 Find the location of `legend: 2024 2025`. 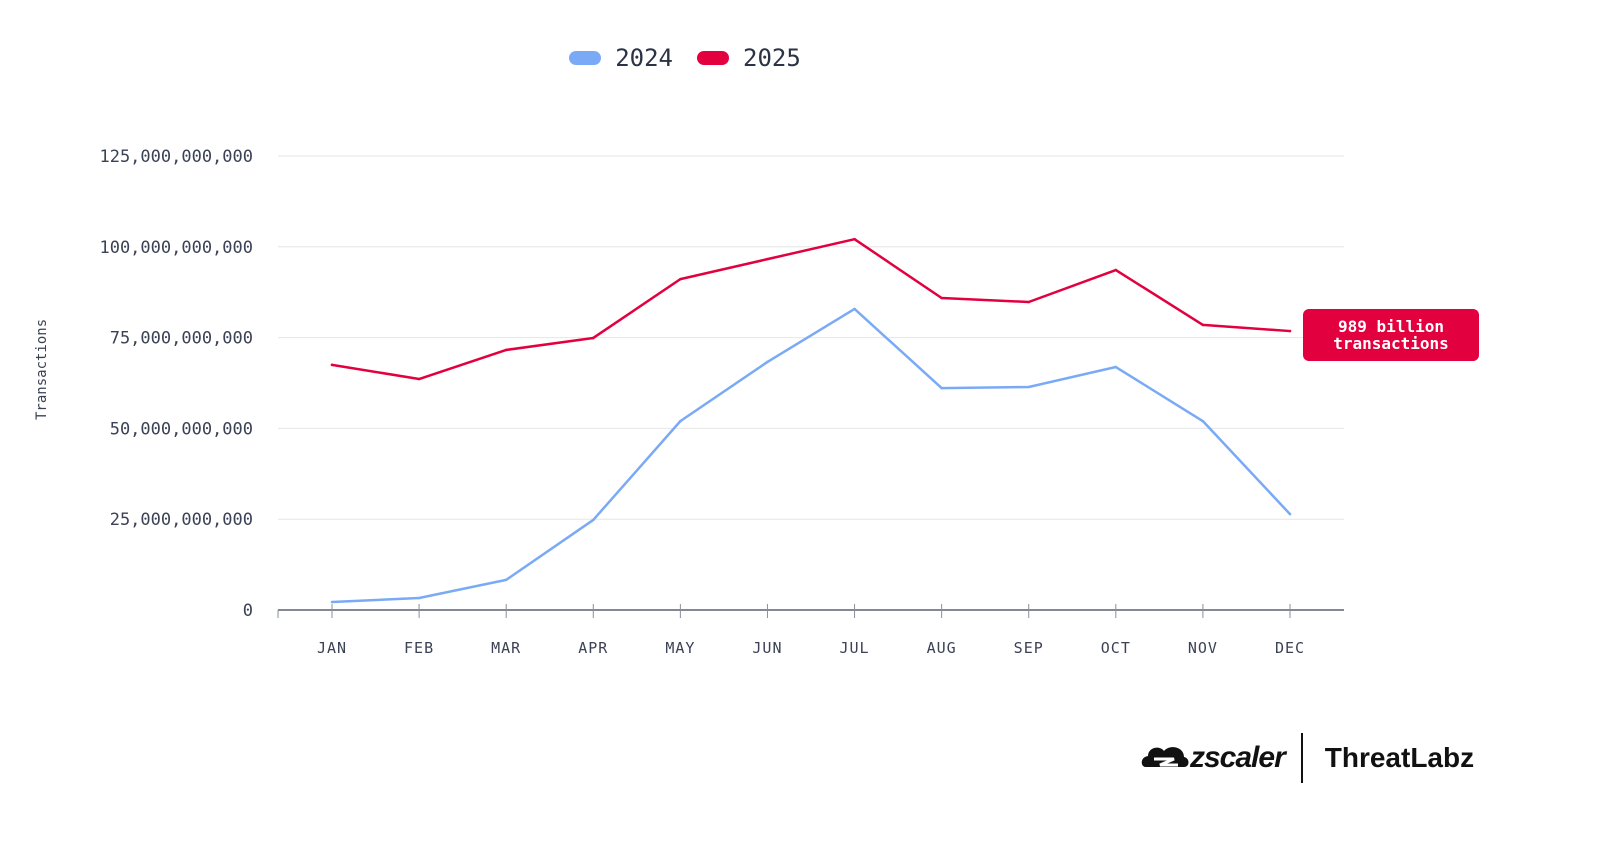

legend: 2024 2025 is located at coordinates (685, 58).